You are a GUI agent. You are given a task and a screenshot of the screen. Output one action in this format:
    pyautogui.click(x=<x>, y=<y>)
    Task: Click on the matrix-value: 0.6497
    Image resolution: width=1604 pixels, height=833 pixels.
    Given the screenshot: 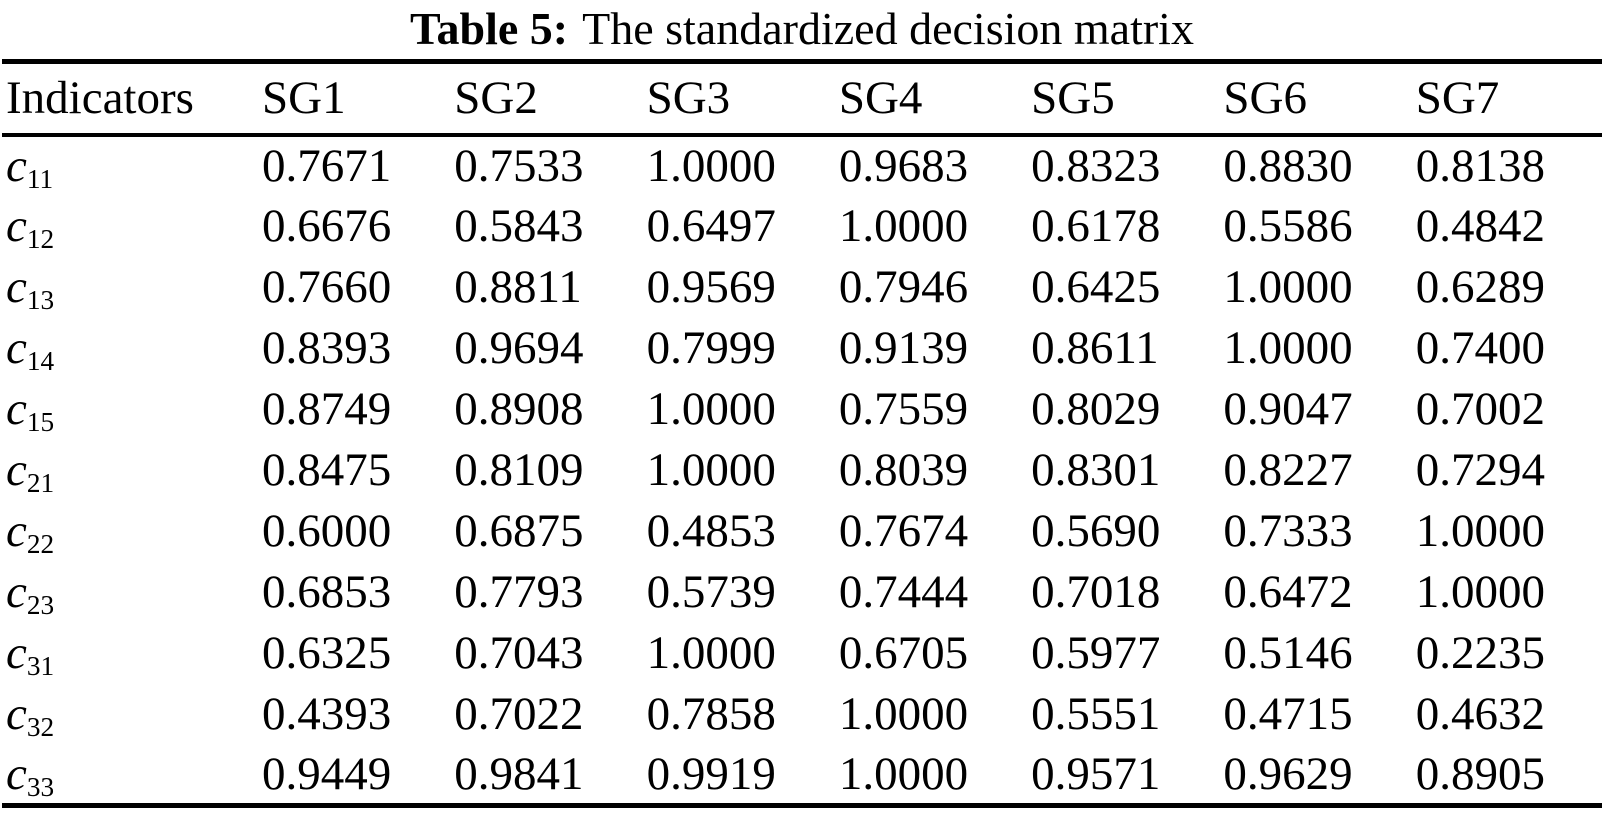 What is the action you would take?
    pyautogui.click(x=711, y=226)
    